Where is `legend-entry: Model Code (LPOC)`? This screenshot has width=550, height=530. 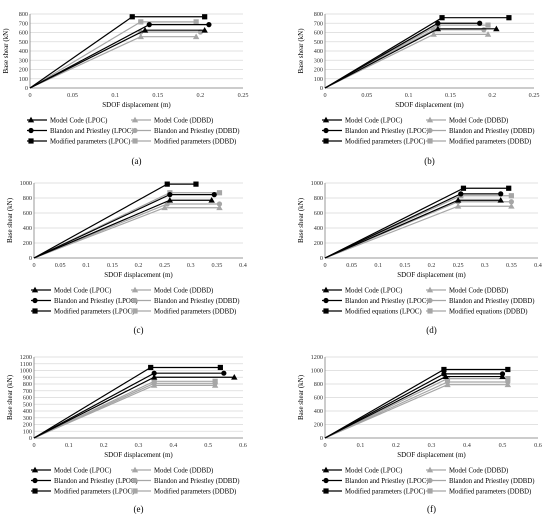
legend-entry: Model Code (LPOC) is located at coordinates (362, 120).